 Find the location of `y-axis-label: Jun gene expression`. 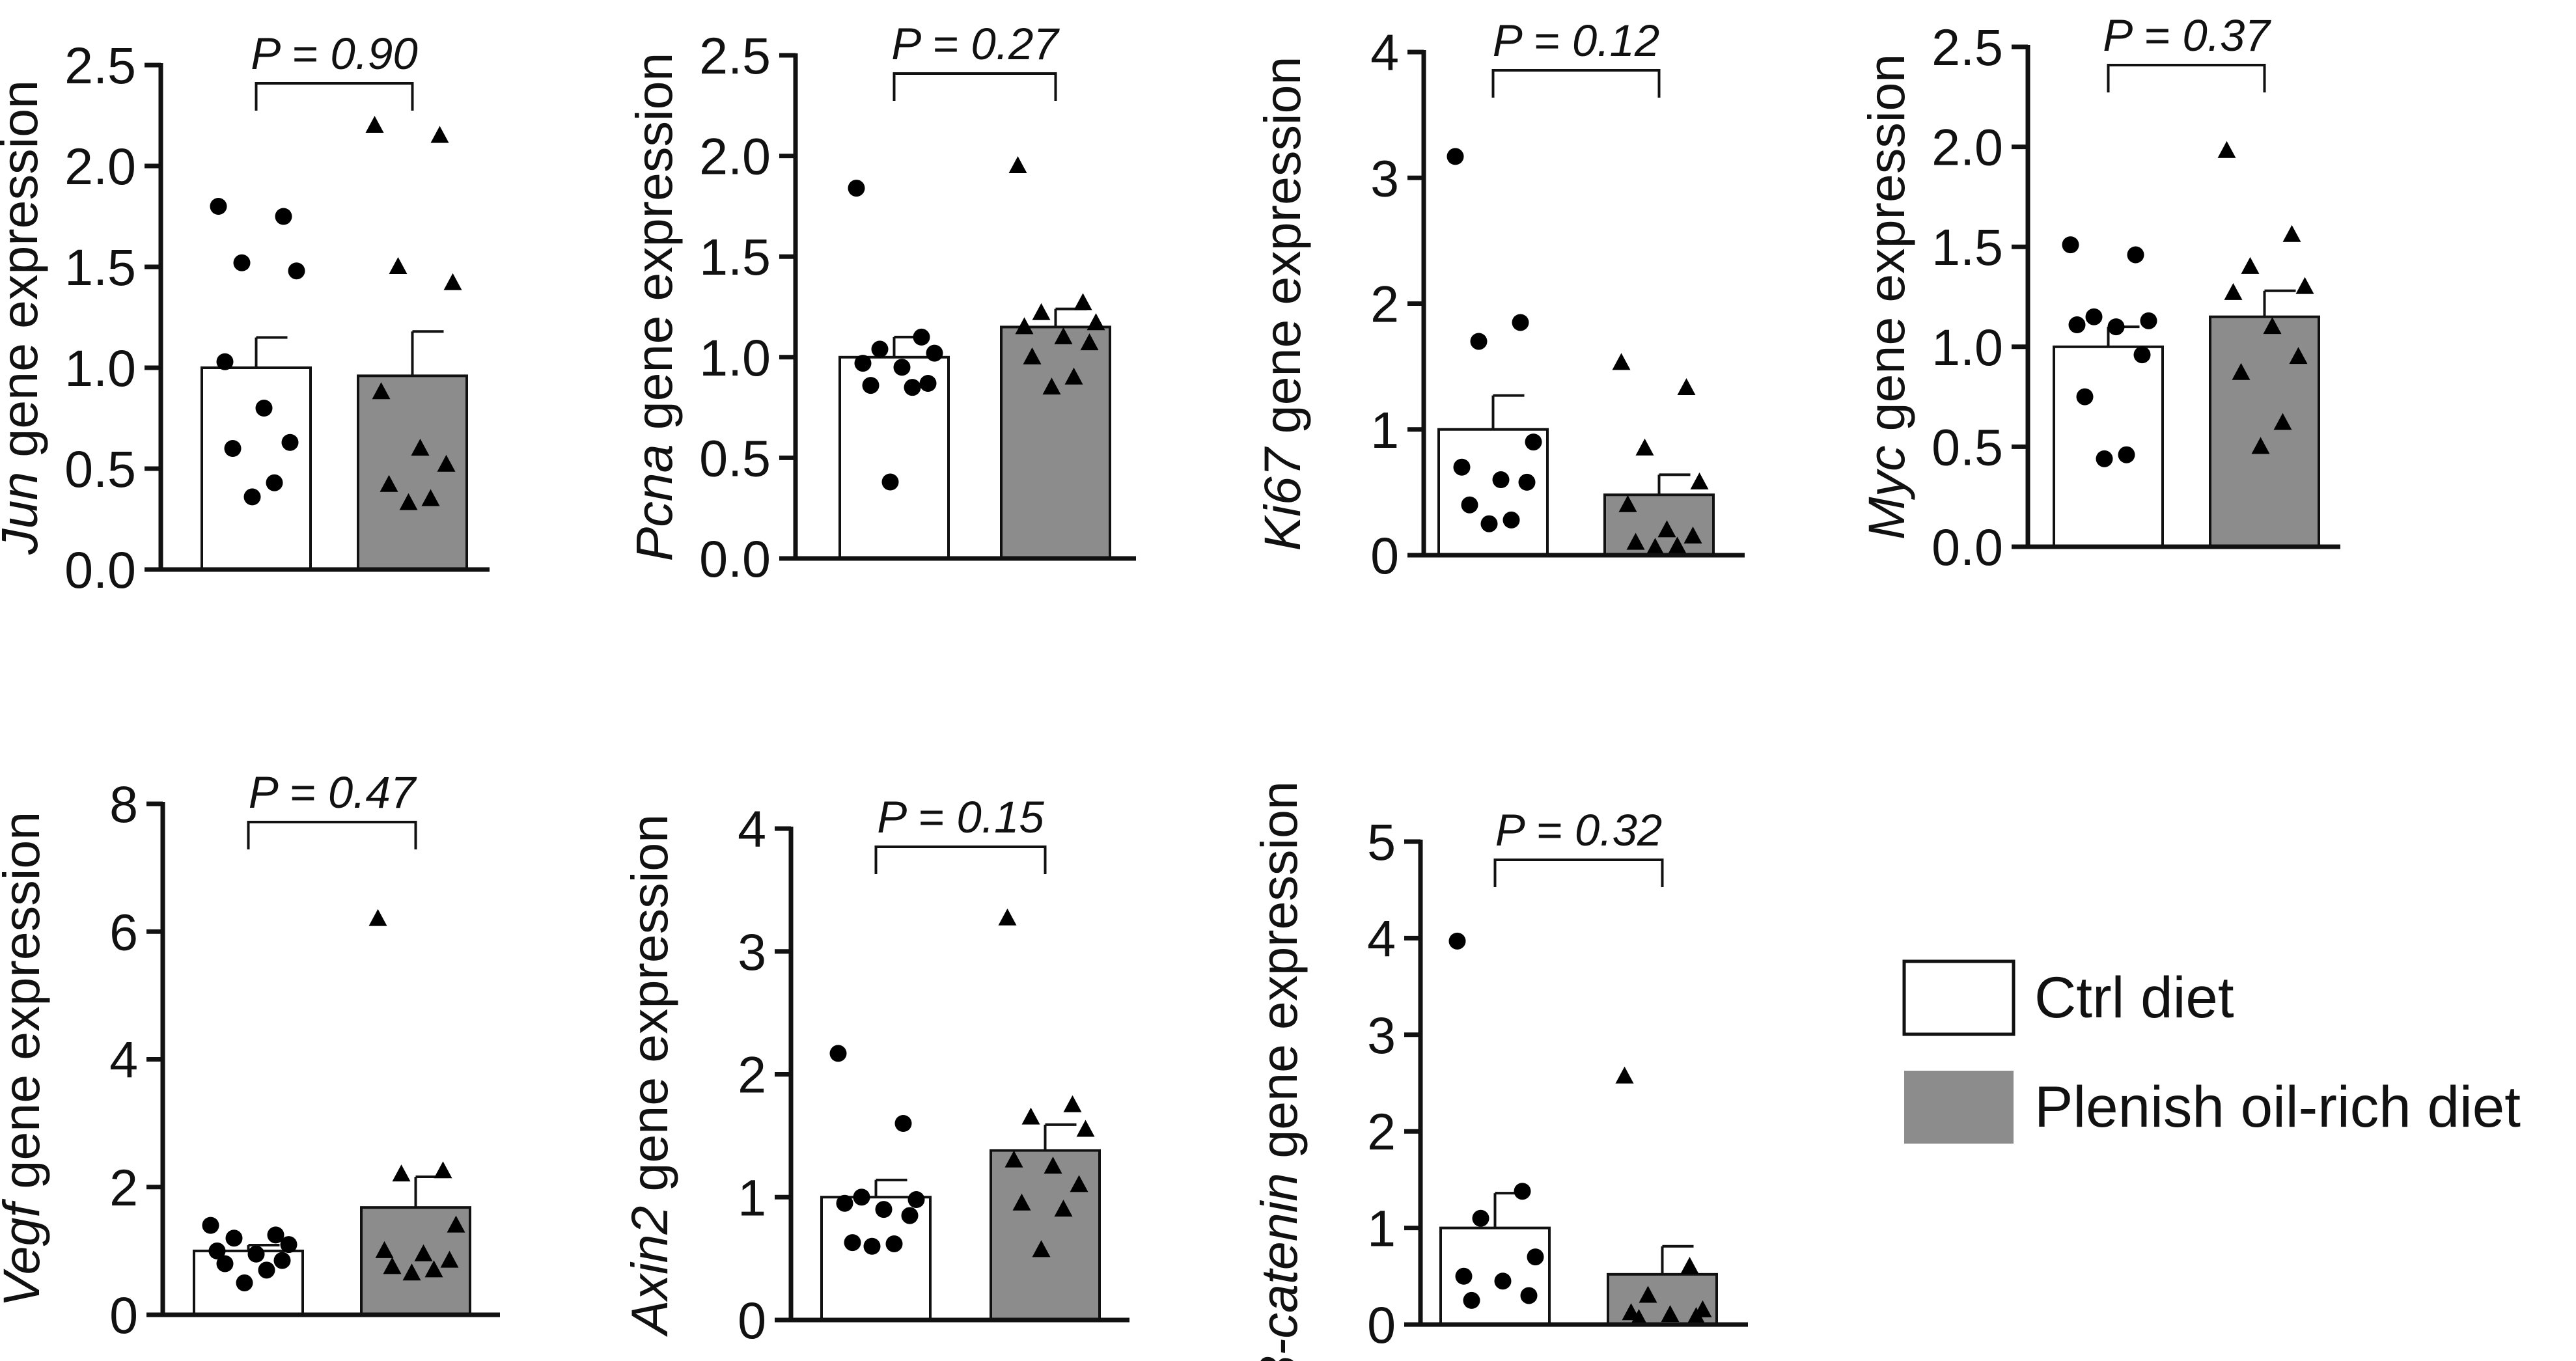

y-axis-label: Jun gene expression is located at coordinates (24, 317).